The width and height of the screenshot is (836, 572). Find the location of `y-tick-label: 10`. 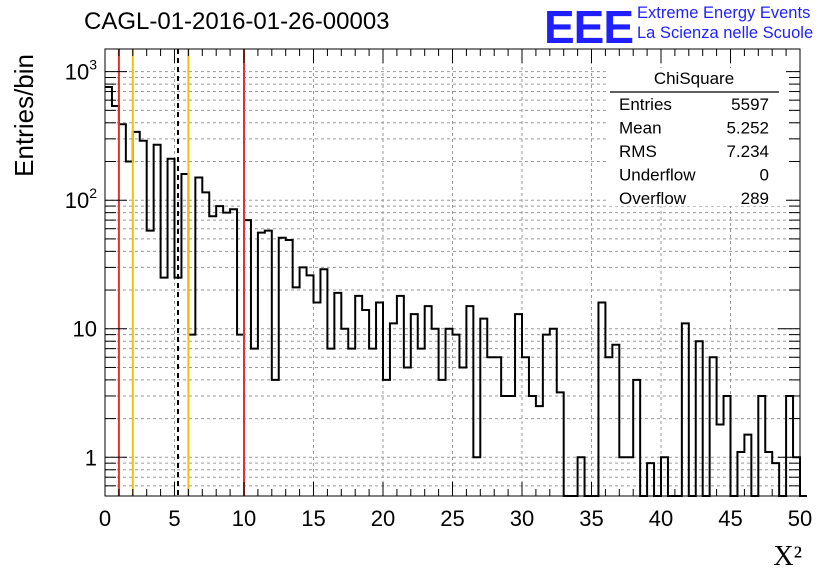

y-tick-label: 10 is located at coordinates (85, 329).